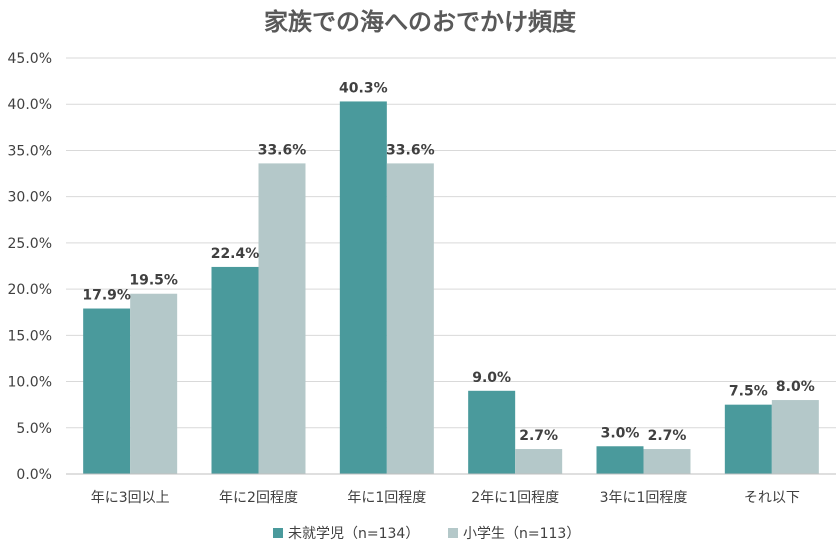 This screenshot has height=553, width=840. I want to click on legend-label: 小学生（n=113）, so click(521, 534).